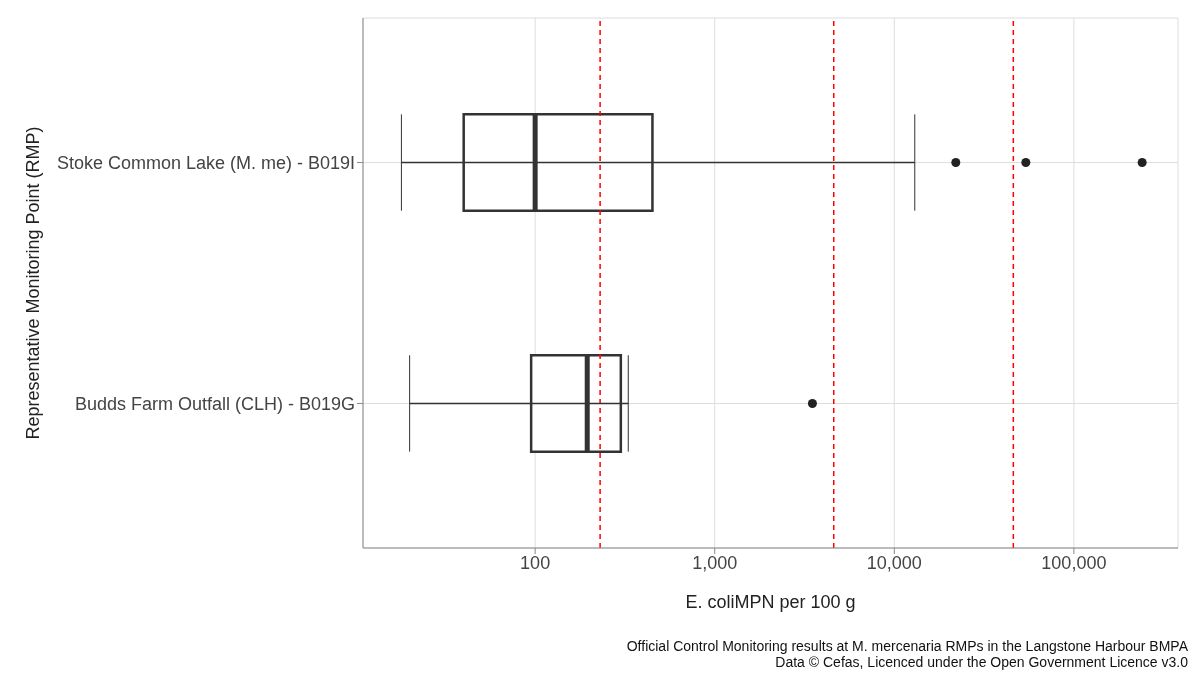 This screenshot has height=695, width=1198. What do you see at coordinates (894, 562) in the screenshot?
I see `x-tick-label: 10,000` at bounding box center [894, 562].